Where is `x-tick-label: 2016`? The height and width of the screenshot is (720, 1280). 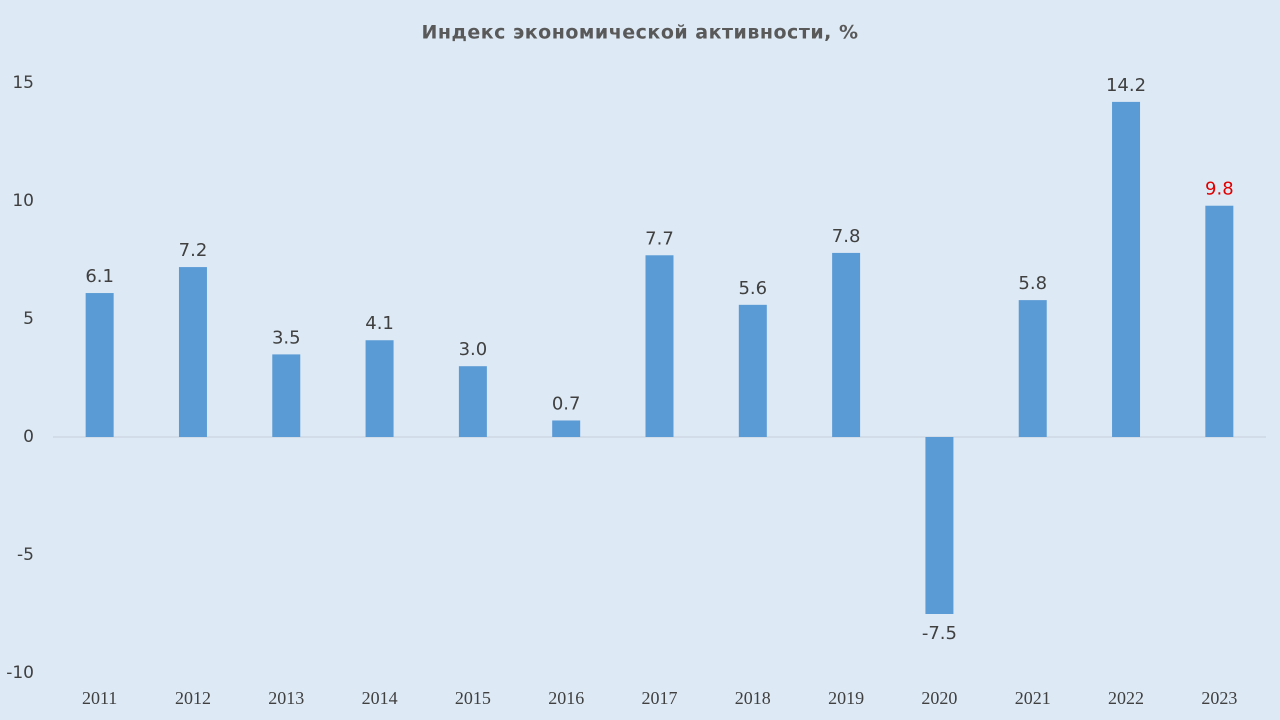
x-tick-label: 2016 is located at coordinates (566, 698).